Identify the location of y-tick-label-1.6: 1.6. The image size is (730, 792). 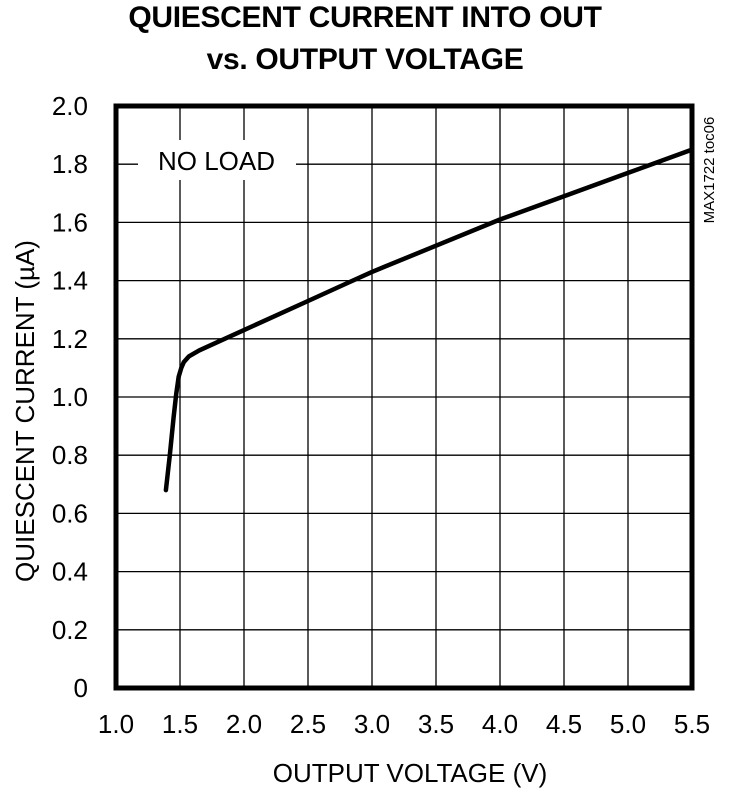
(70, 222).